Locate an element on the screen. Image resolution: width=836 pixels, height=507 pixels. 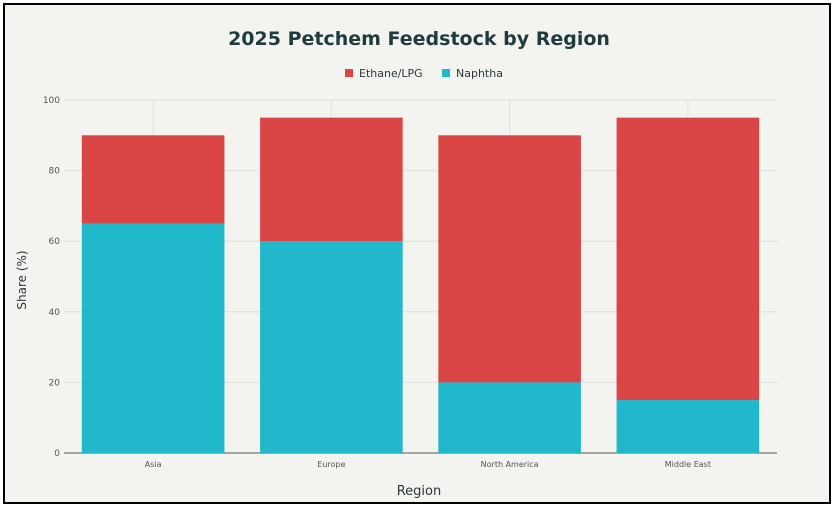
legend-swatch-naphtha is located at coordinates (446, 73).